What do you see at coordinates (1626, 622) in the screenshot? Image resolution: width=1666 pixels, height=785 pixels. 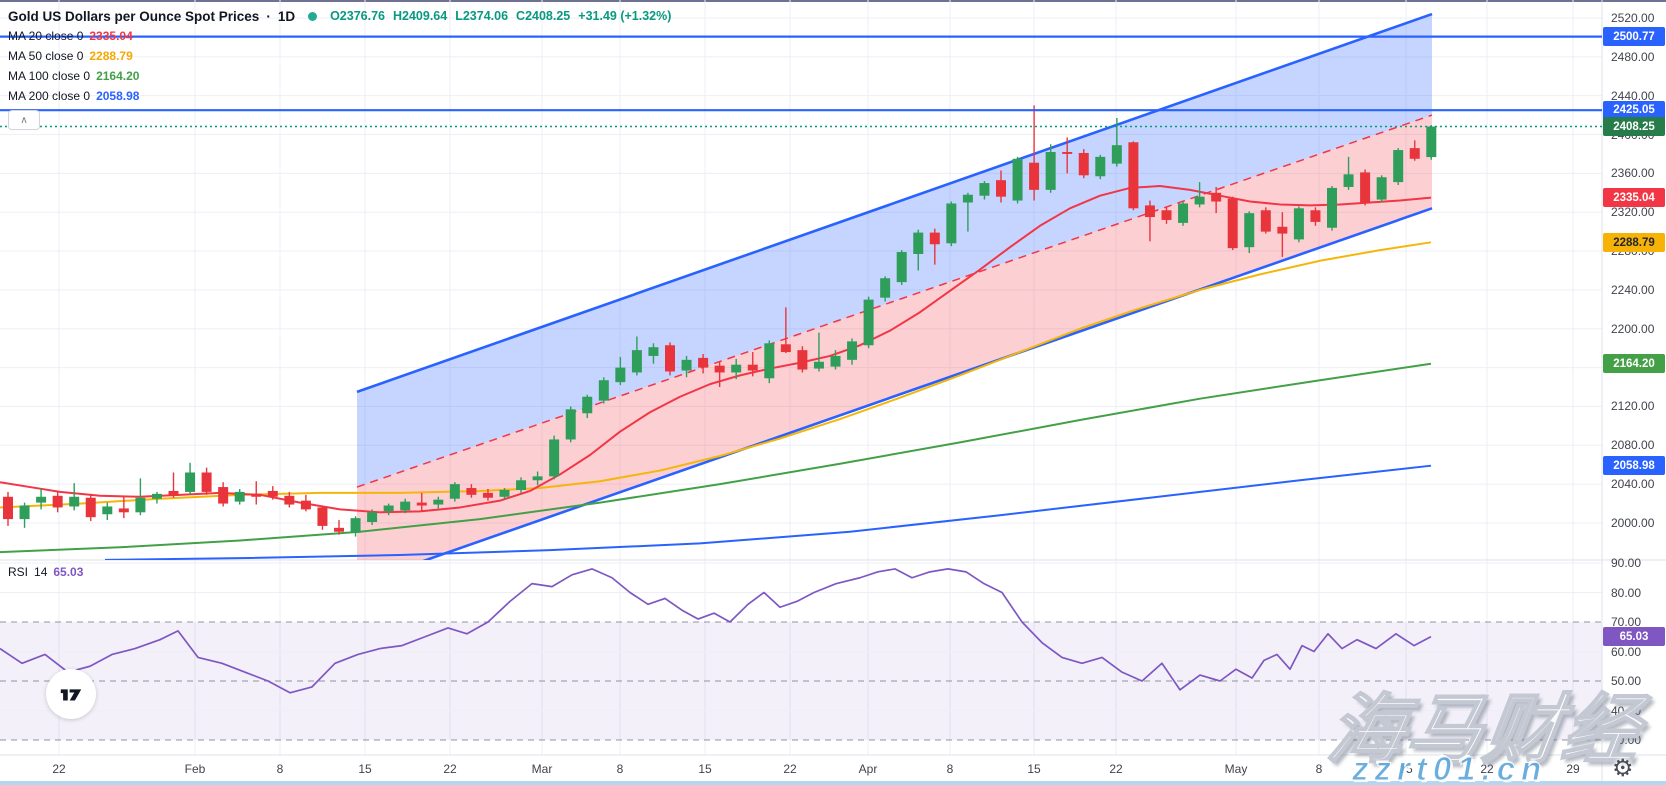 I see `rsi-tick-label: 70.00` at bounding box center [1626, 622].